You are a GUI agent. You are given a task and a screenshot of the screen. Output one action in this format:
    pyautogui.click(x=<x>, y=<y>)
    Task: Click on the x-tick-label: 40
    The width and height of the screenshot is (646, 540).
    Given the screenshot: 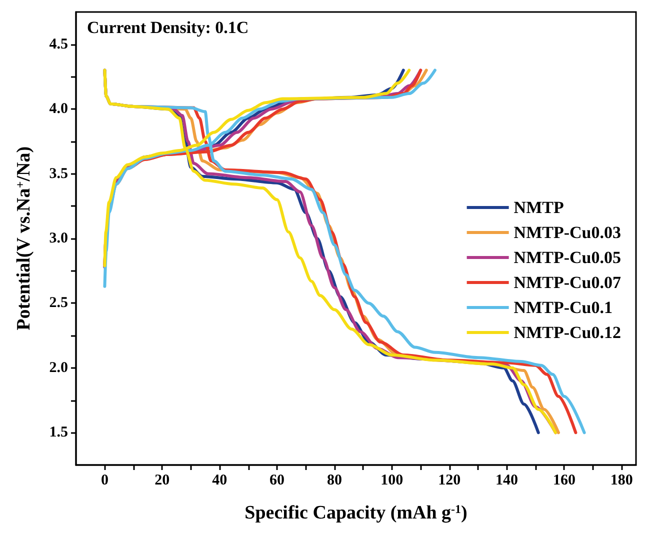 What is the action you would take?
    pyautogui.click(x=220, y=480)
    